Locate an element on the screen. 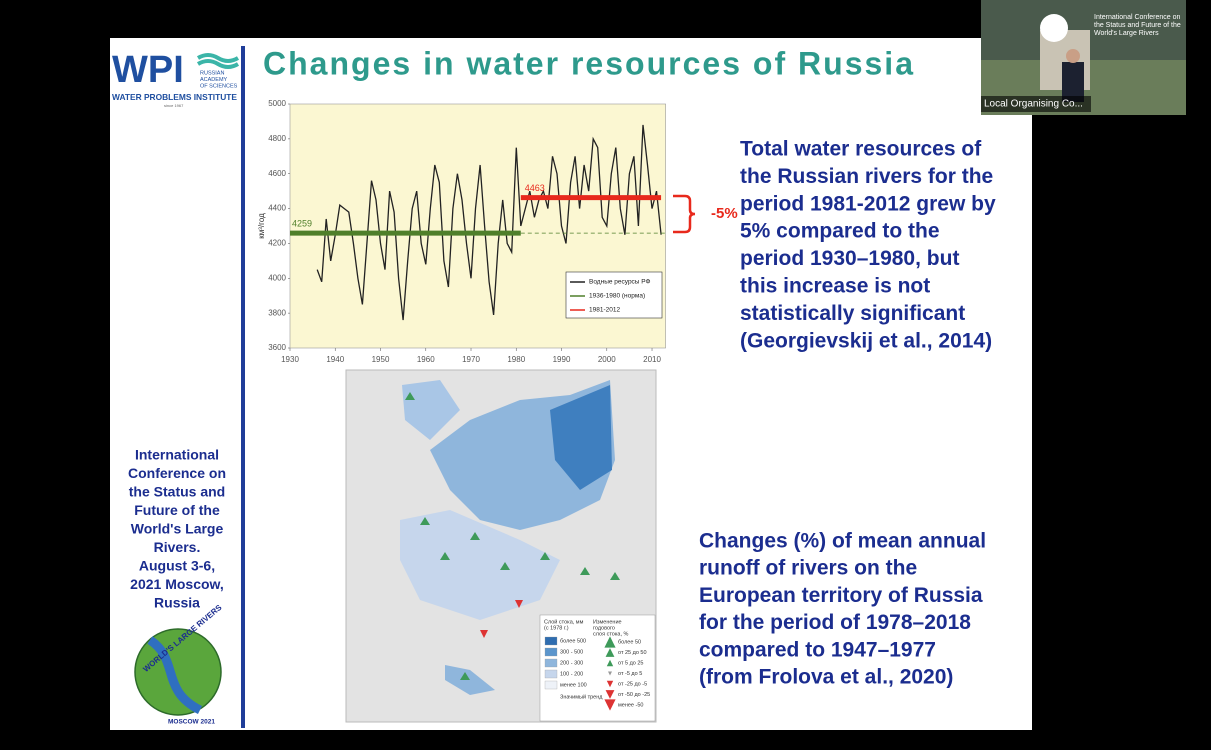  conference-line: Future of the is located at coordinates (177, 510).